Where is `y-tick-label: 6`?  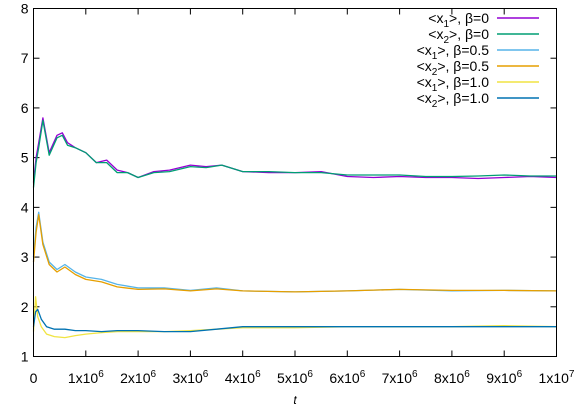 y-tick-label: 6 is located at coordinates (25, 108).